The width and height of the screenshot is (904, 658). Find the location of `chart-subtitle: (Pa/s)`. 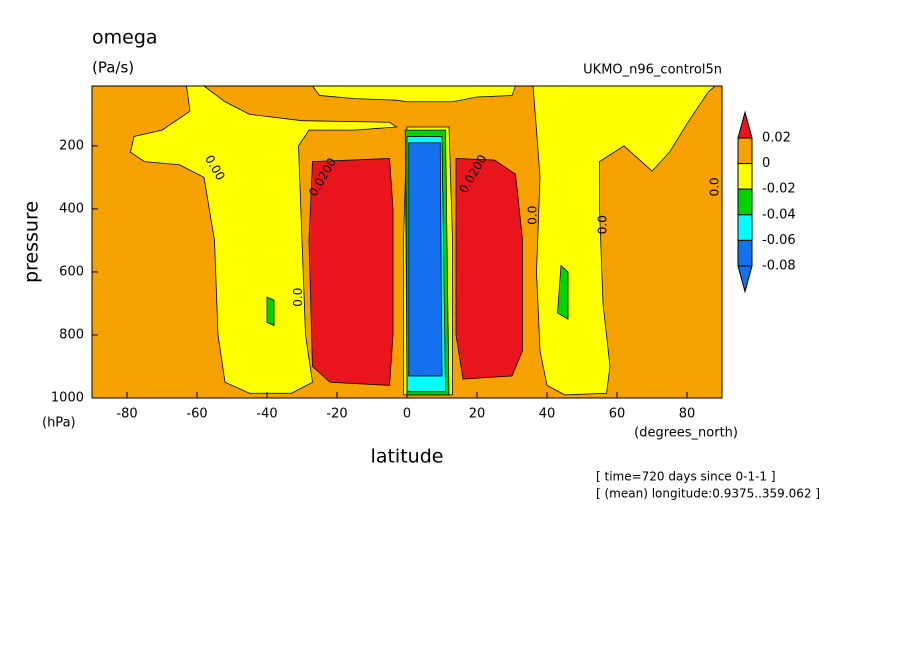

chart-subtitle: (Pa/s) is located at coordinates (113, 68).